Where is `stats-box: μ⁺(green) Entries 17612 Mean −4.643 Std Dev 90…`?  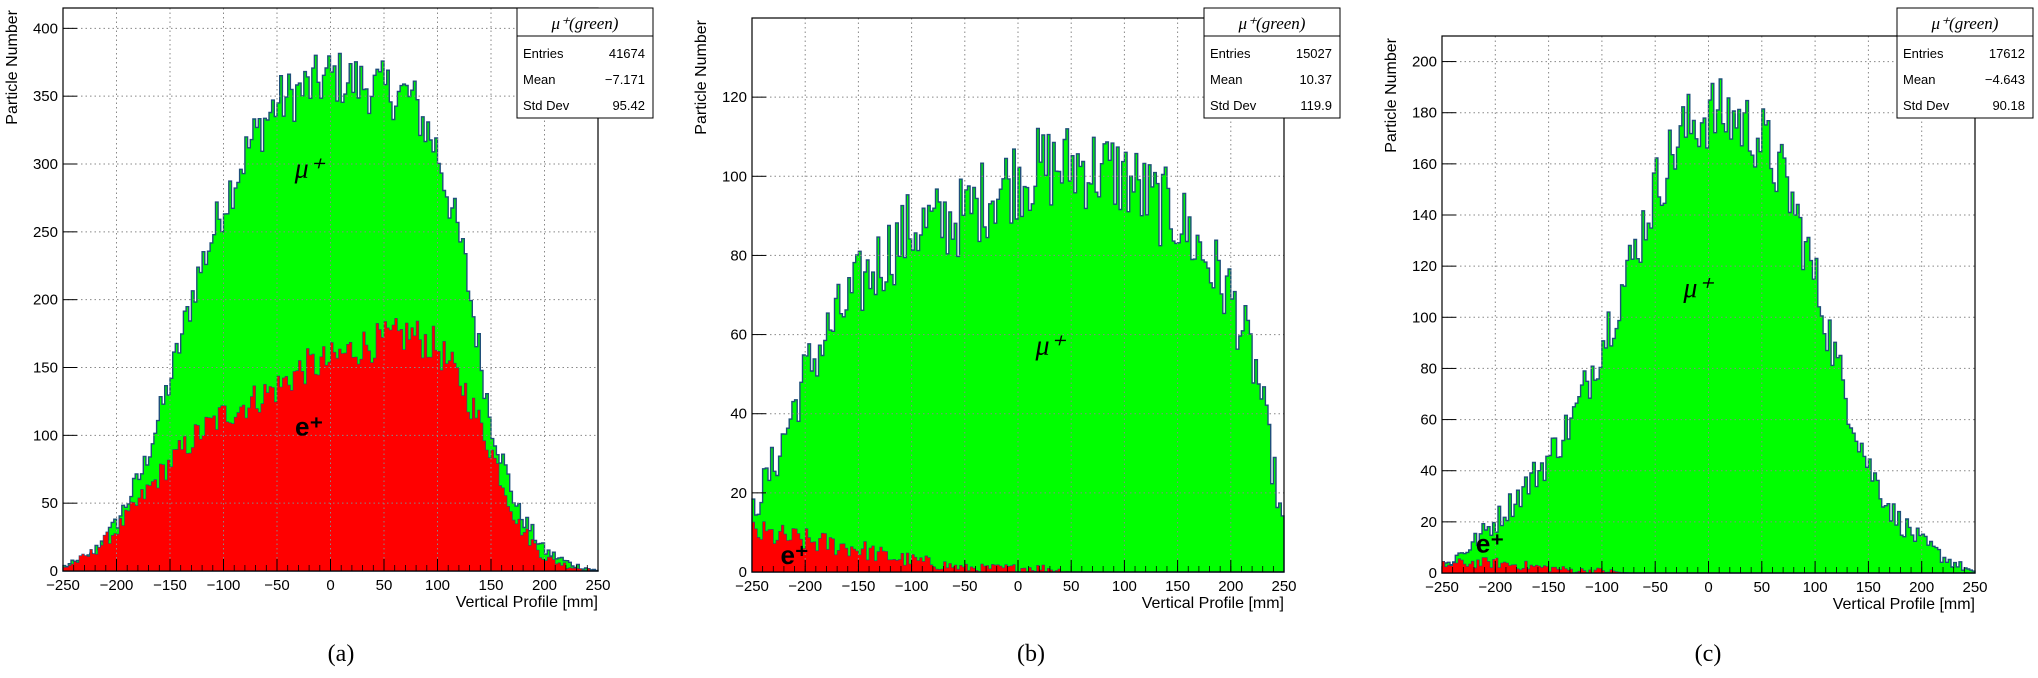
stats-box: μ⁺(green) Entries 17612 Mean −4.643 Std Dev 90… is located at coordinates (1965, 63).